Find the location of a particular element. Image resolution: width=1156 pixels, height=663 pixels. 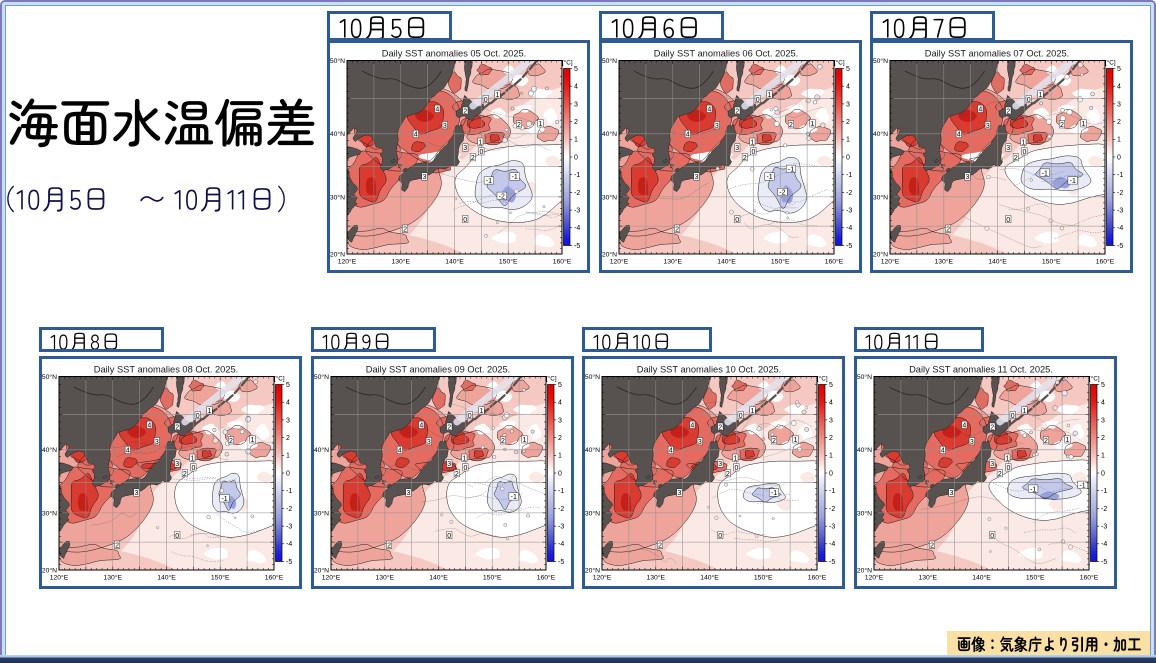

svg-text:Daily SST anomalies 09 Oct. 20: Daily SST anomalies 09 Oct. 2025. is located at coordinates (437, 369).